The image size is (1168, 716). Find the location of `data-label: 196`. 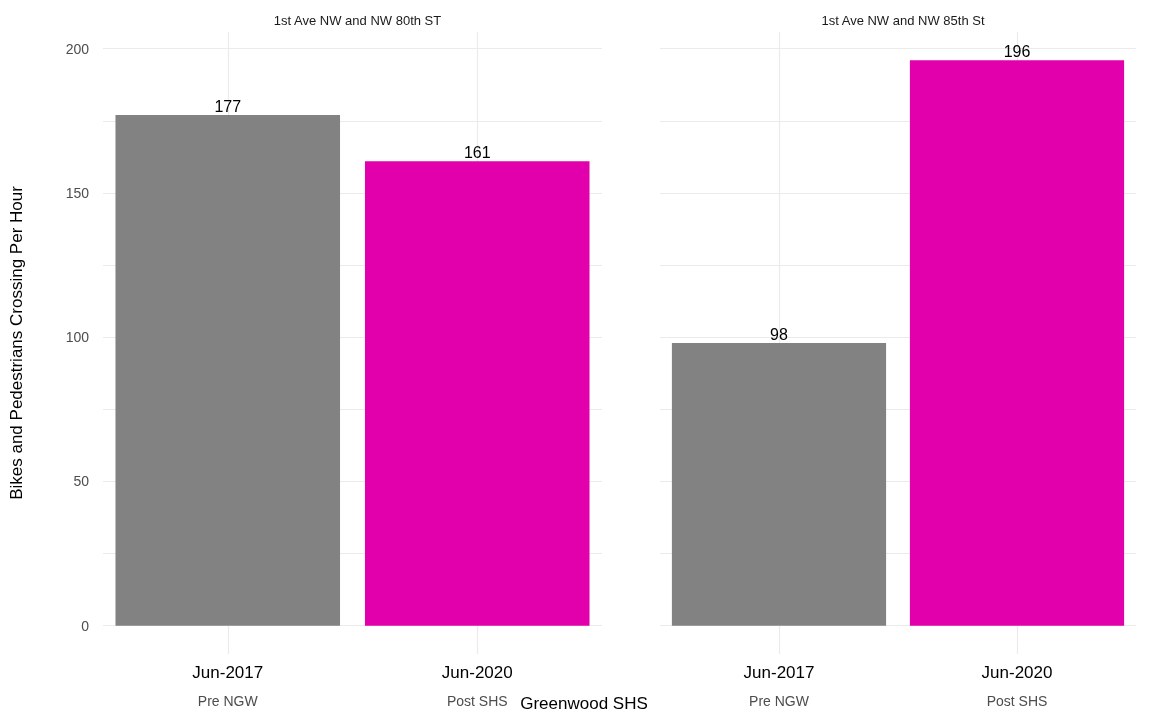

data-label: 196 is located at coordinates (1017, 51).